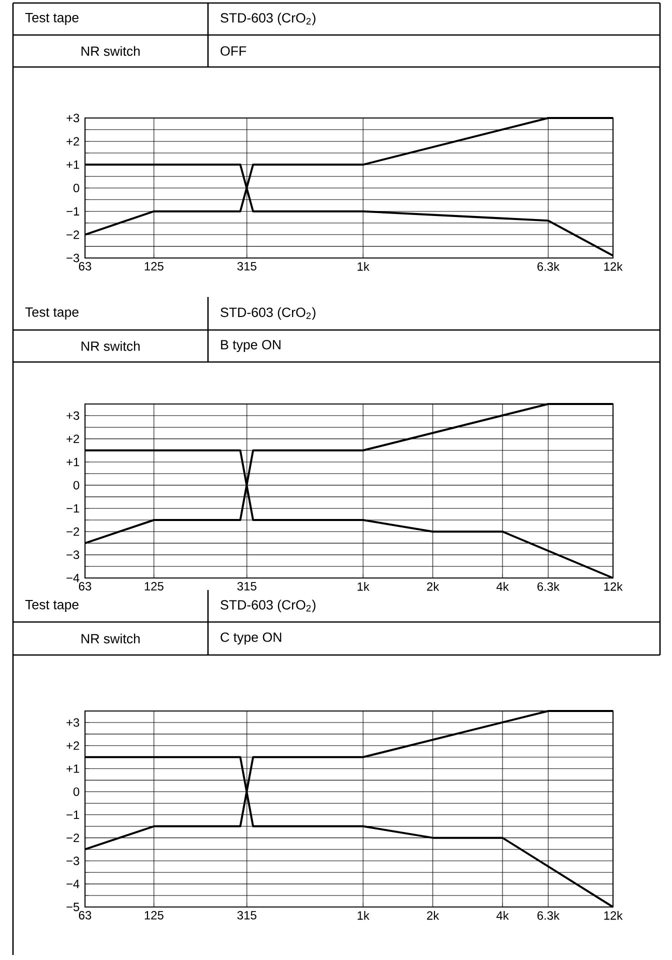 Image resolution: width=672 pixels, height=960 pixels. What do you see at coordinates (250, 346) in the screenshot?
I see `text: B type ON` at bounding box center [250, 346].